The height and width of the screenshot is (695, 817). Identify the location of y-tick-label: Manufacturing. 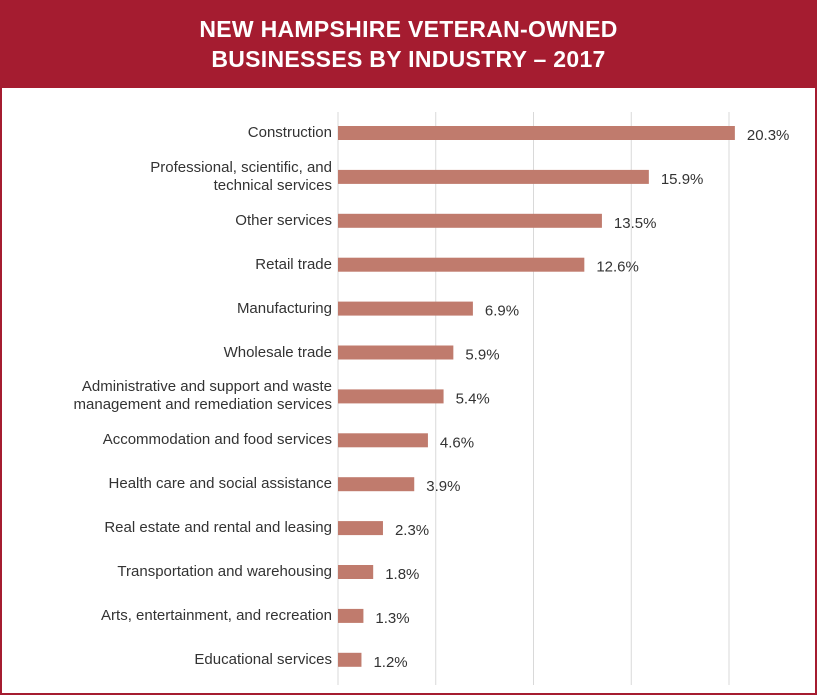
(284, 308).